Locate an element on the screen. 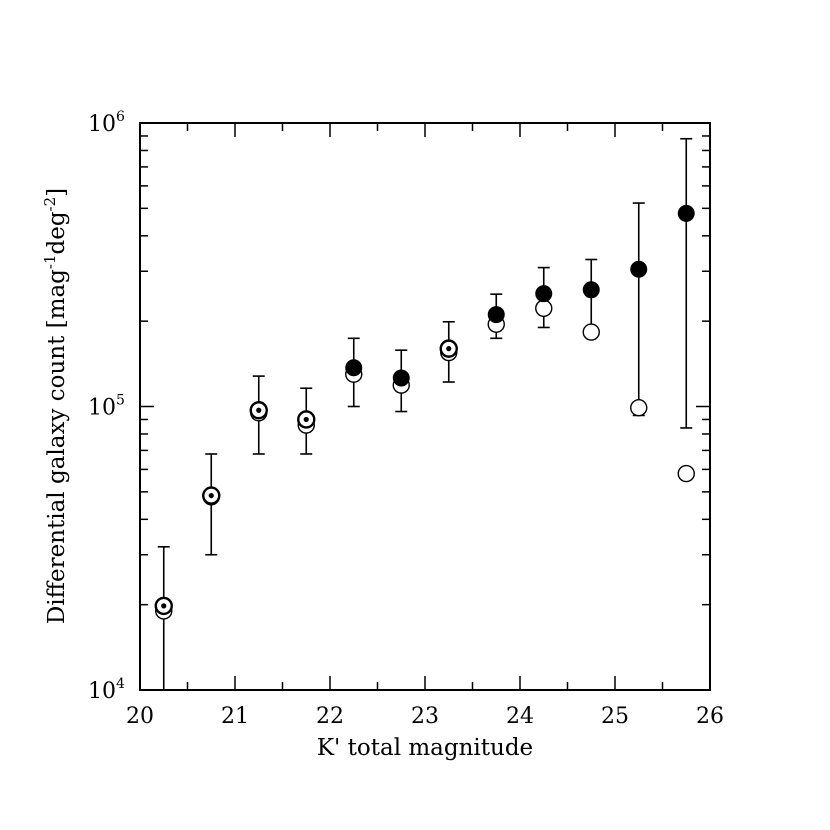 The width and height of the screenshot is (830, 830). x-axis-title: K' total magnitude is located at coordinates (425, 748).